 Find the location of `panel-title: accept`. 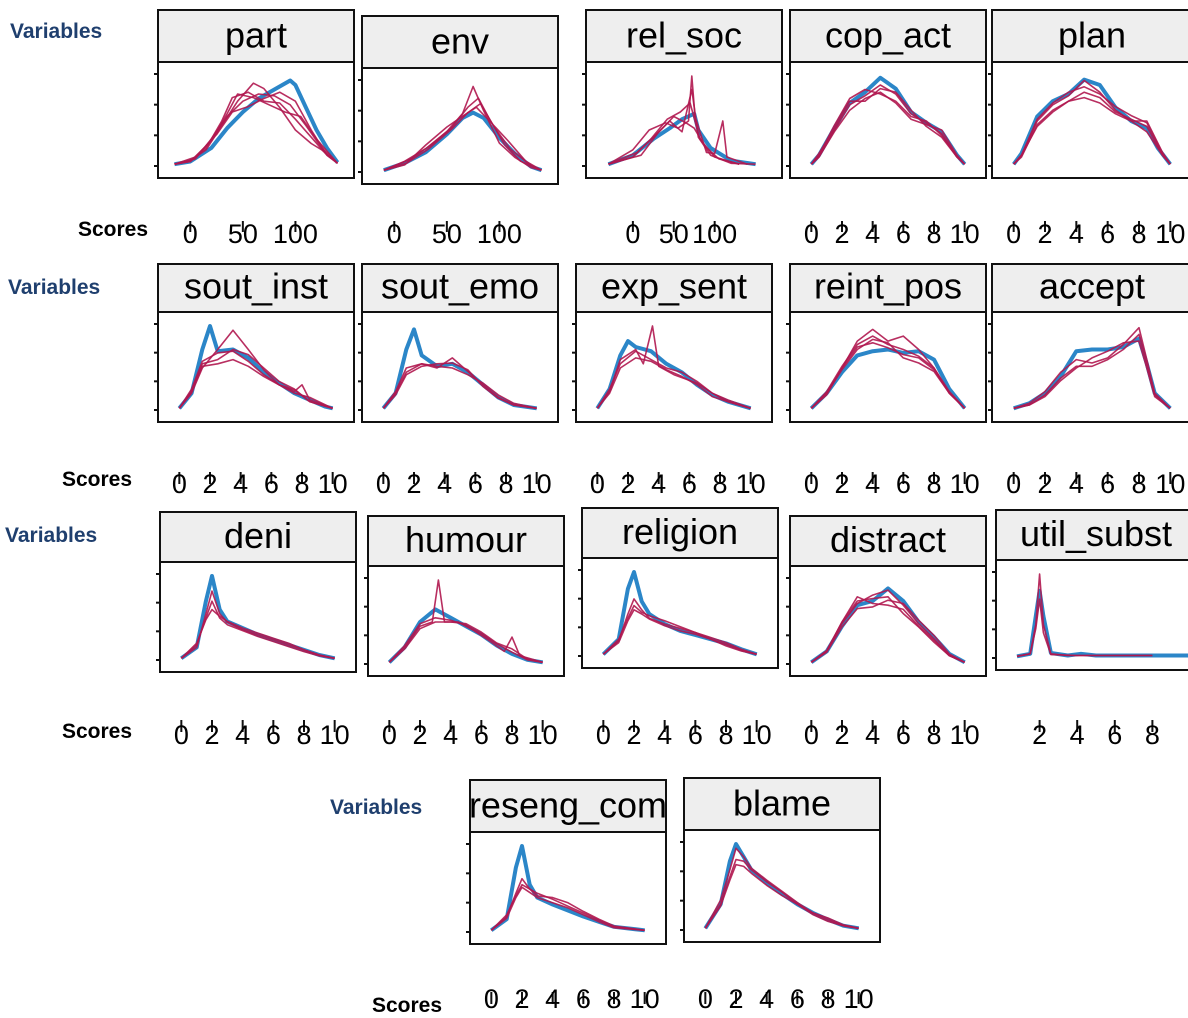

panel-title: accept is located at coordinates (1092, 286).